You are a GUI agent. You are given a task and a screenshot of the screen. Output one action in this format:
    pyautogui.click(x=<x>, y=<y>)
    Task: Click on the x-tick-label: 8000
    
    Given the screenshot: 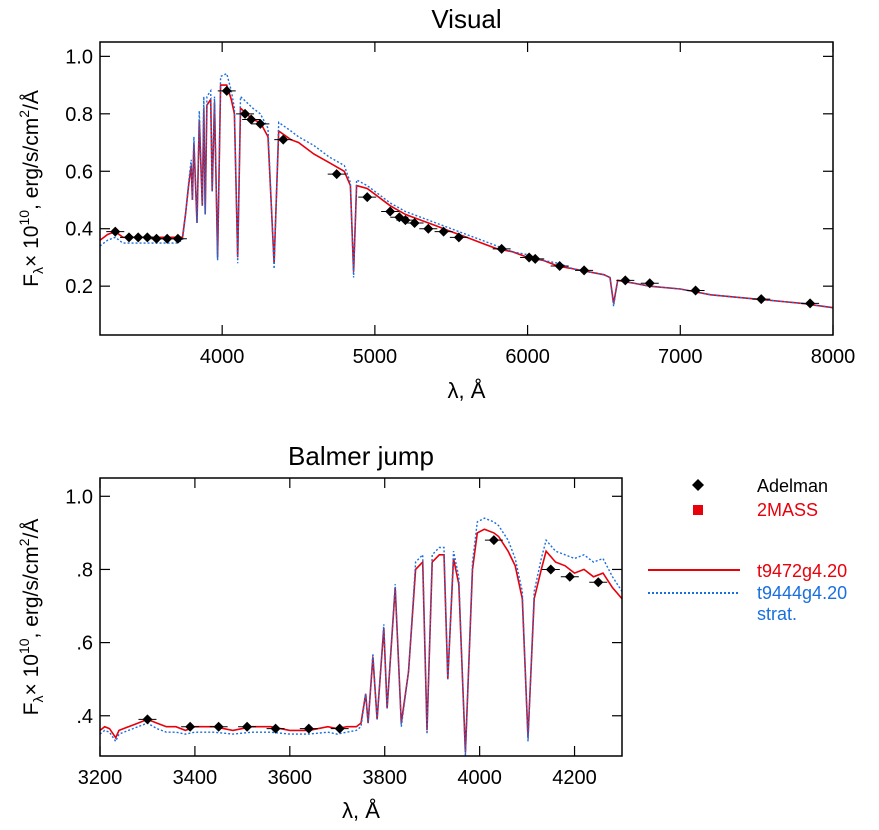 What is the action you would take?
    pyautogui.click(x=833, y=357)
    